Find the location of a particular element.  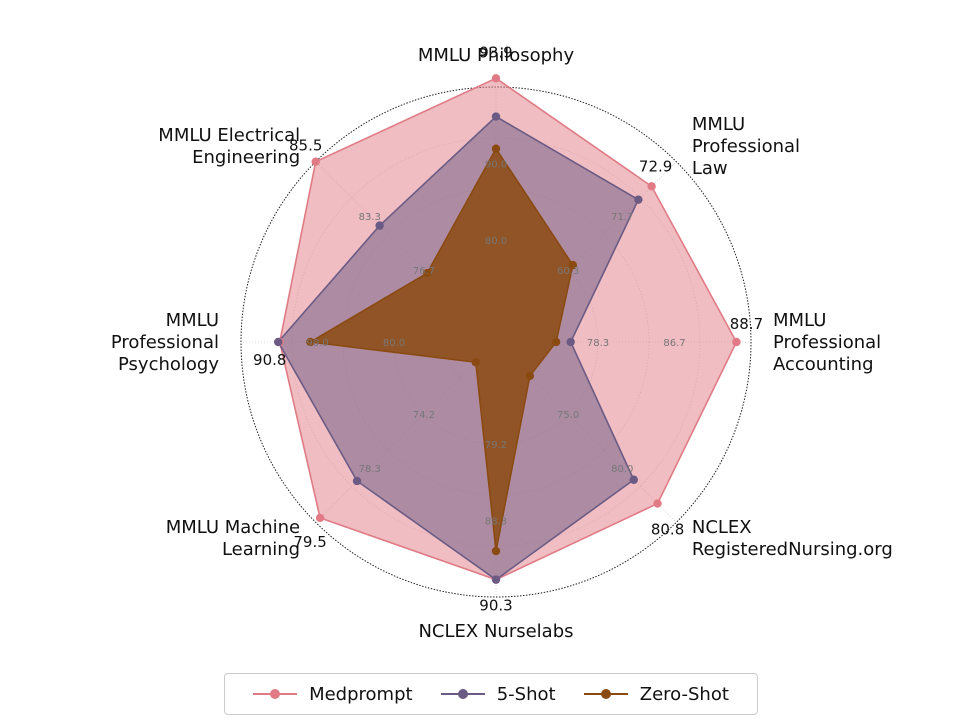

legend-item-5-shot: 5-Shot is located at coordinates (498, 694).